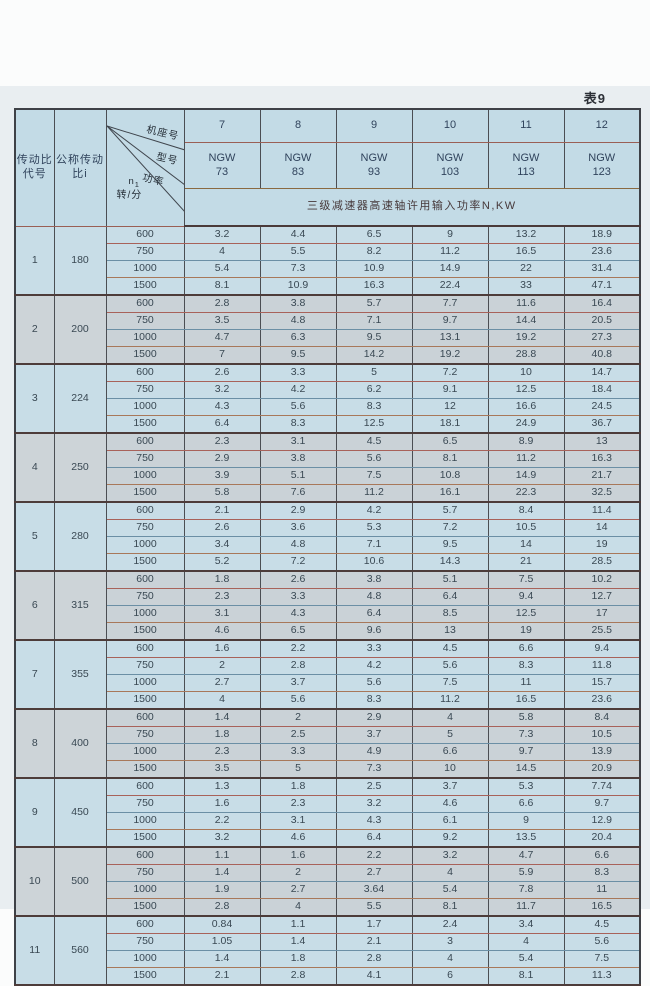 This screenshot has height=986, width=650. Describe the element at coordinates (602, 126) in the screenshot. I see `frame-number-cell: 12` at that location.